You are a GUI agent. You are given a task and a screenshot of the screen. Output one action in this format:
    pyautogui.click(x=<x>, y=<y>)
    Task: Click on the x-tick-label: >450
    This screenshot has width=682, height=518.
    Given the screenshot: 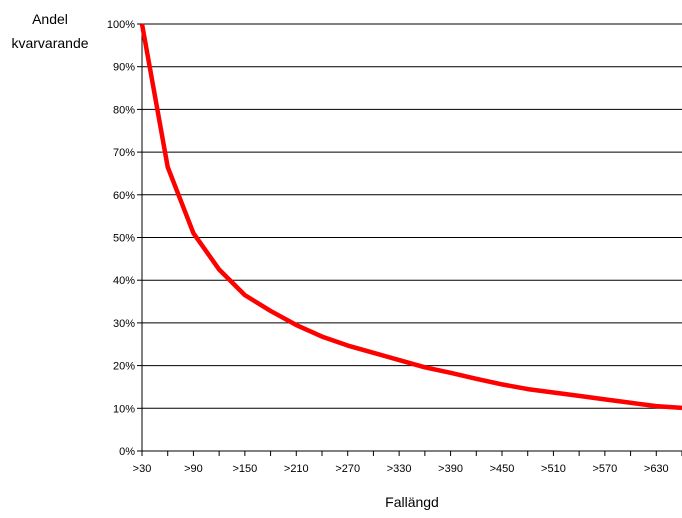 What is the action you would take?
    pyautogui.click(x=502, y=469)
    